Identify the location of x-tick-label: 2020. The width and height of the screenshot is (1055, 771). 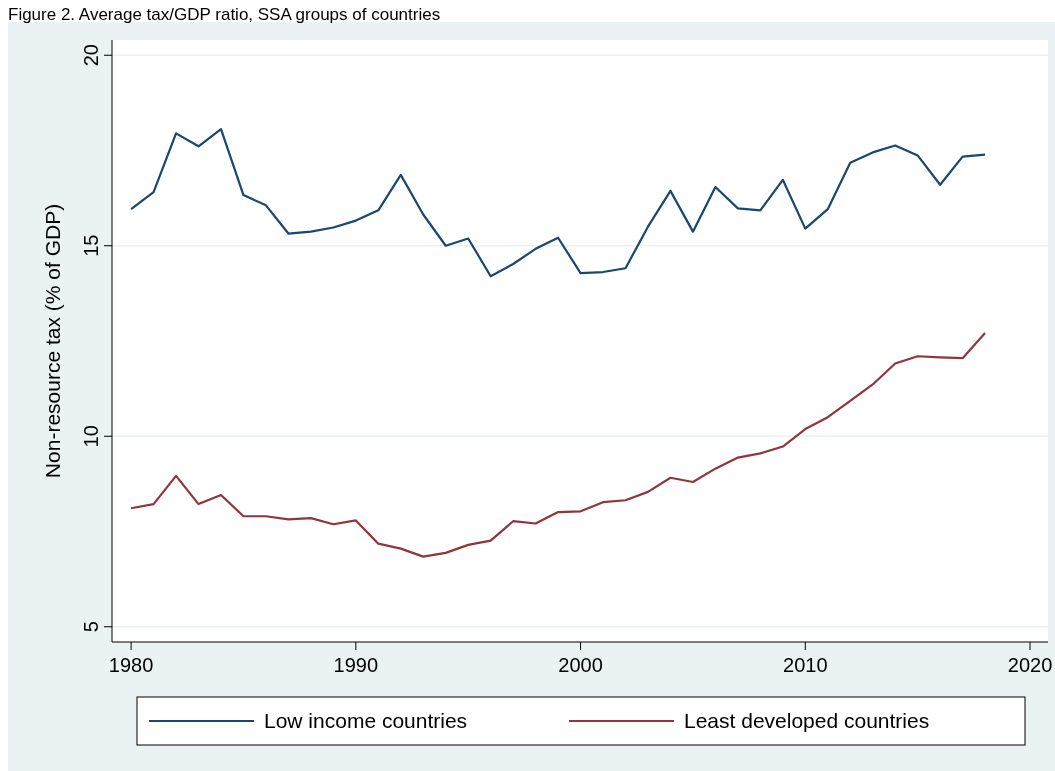
(1030, 665).